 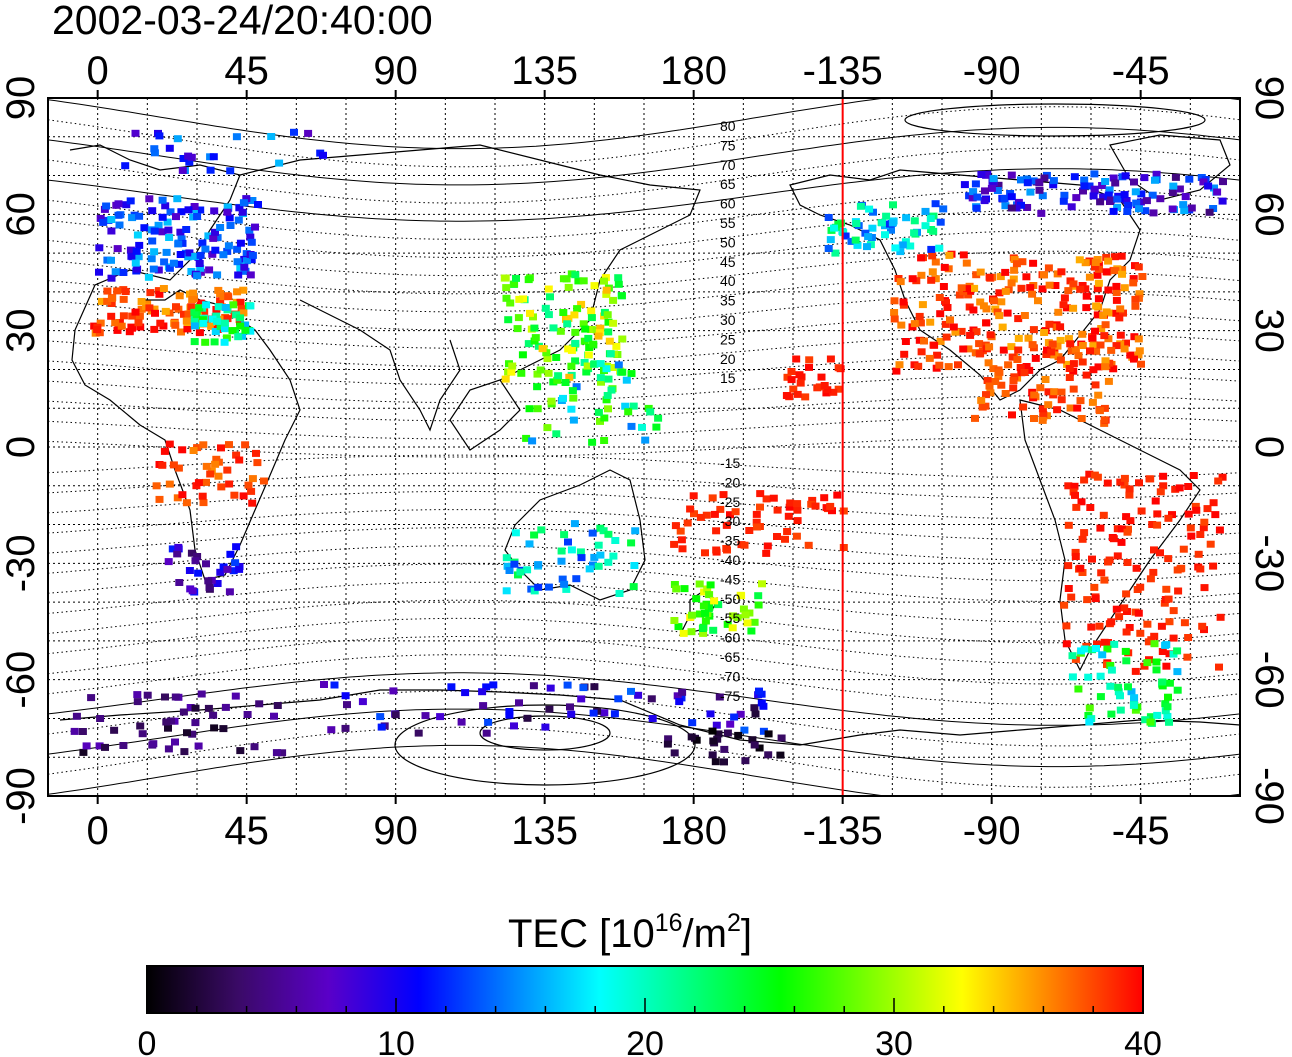 I want to click on colorbar-tick-label: 40, so click(x=1143, y=1041).